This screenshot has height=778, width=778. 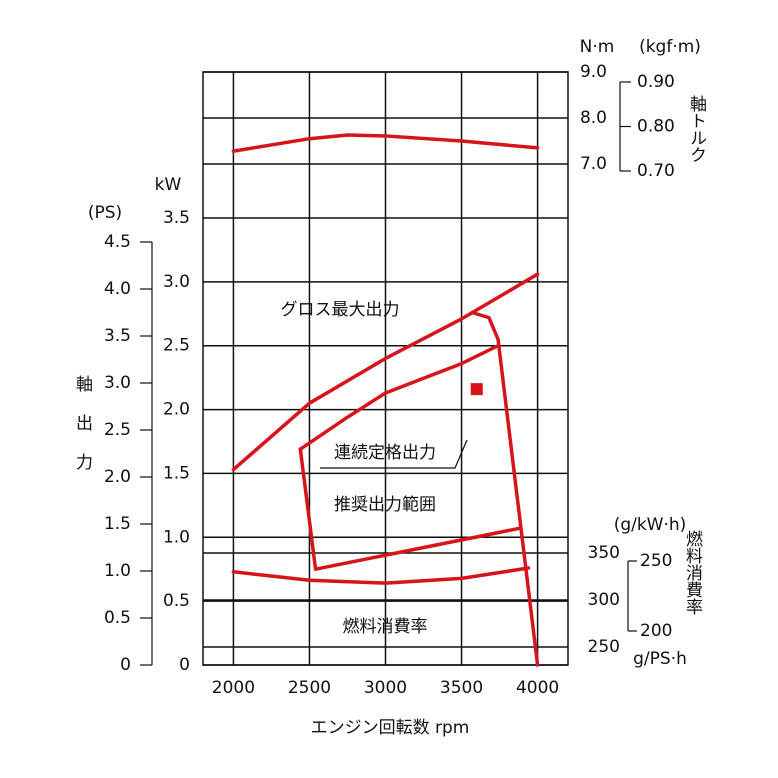 I want to click on curve-label: 燃料消費率, so click(x=385, y=627).